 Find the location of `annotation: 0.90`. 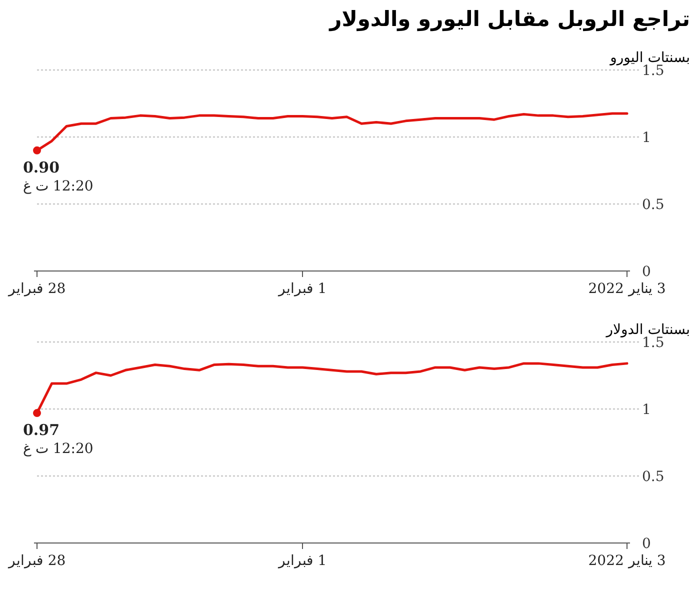

annotation: 0.90 is located at coordinates (41, 167).